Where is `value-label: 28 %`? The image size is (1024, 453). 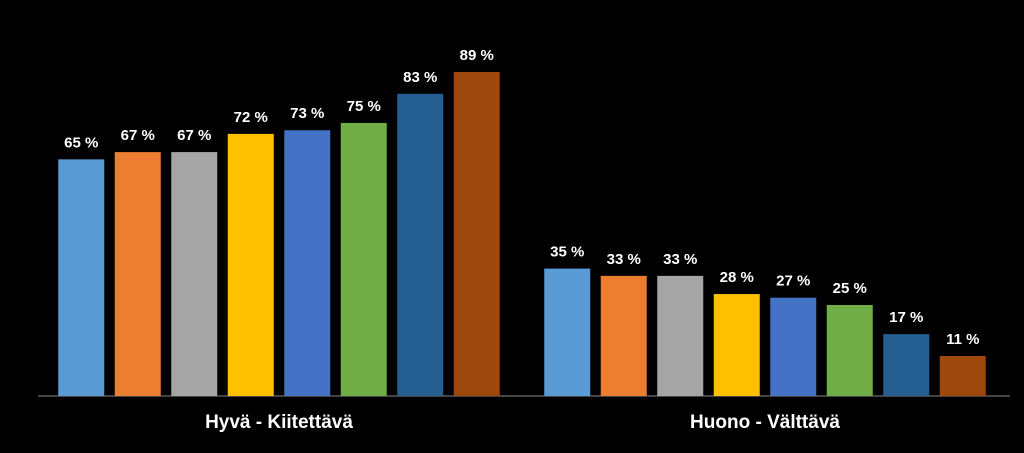 value-label: 28 % is located at coordinates (737, 277).